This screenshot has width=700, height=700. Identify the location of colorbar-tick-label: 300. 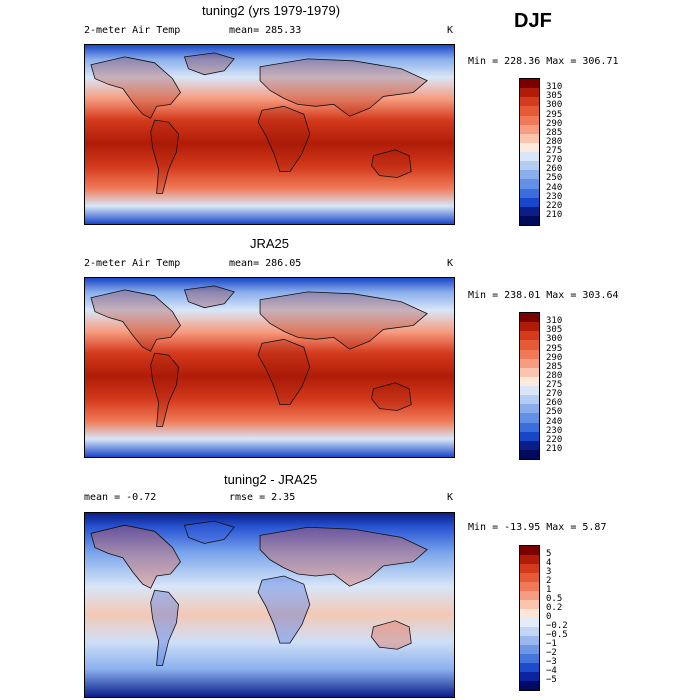
(554, 339).